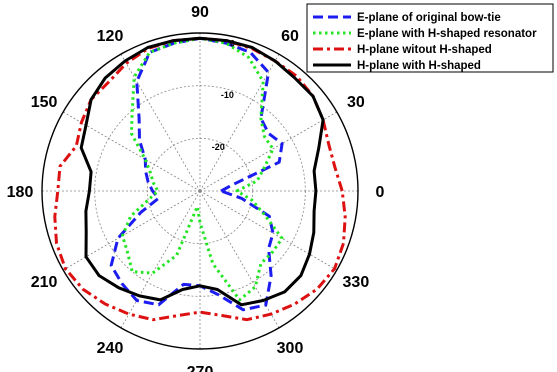  What do you see at coordinates (110, 36) in the screenshot?
I see `angle-tick-label: 120` at bounding box center [110, 36].